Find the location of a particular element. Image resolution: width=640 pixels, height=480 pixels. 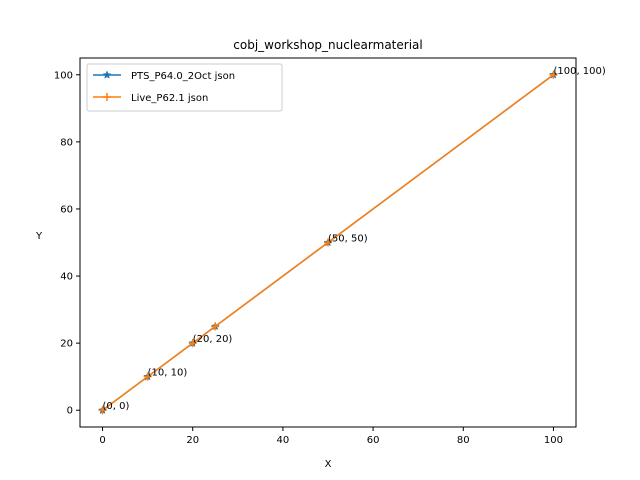

y-tick-label: 80 is located at coordinates (66, 142).